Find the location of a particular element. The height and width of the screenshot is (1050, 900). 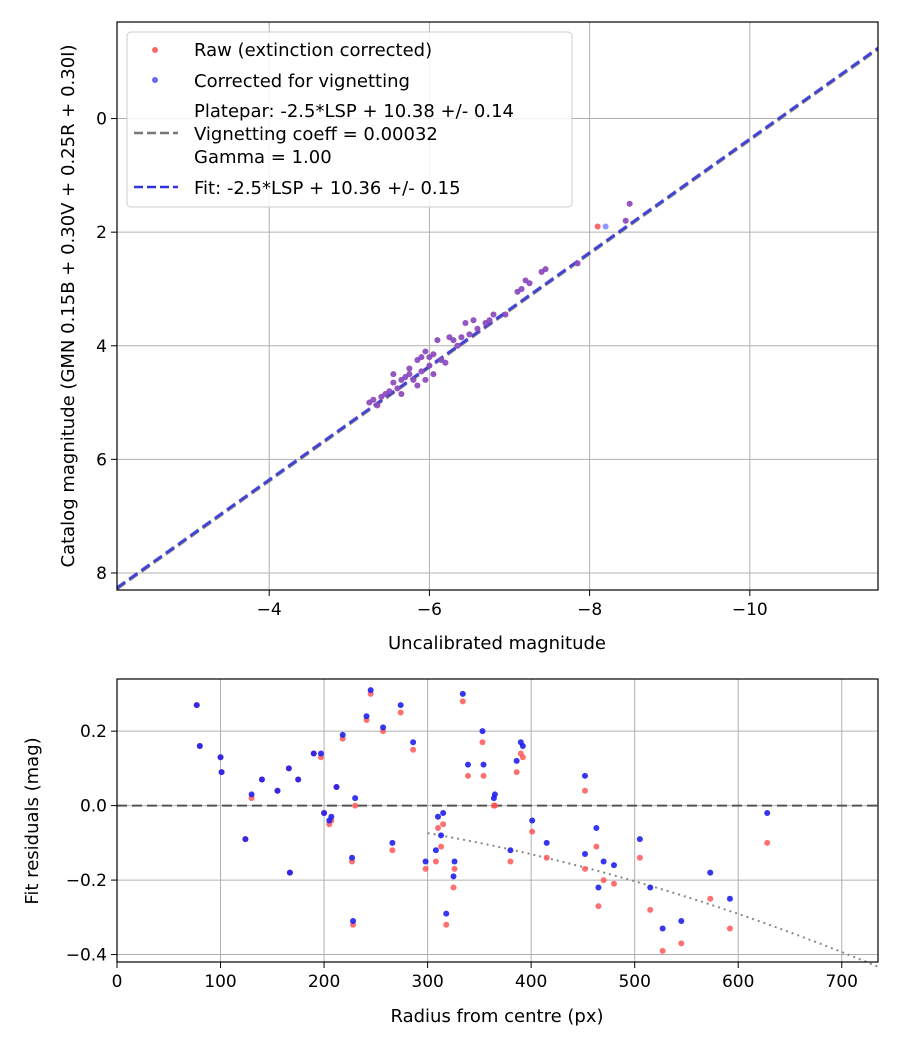

x-tick-label: 600 is located at coordinates (738, 982).